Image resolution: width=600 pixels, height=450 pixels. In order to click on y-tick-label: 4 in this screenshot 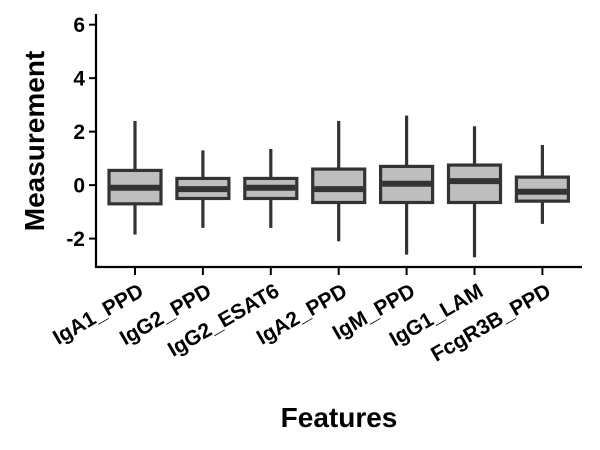, I will do `click(79, 79)`.